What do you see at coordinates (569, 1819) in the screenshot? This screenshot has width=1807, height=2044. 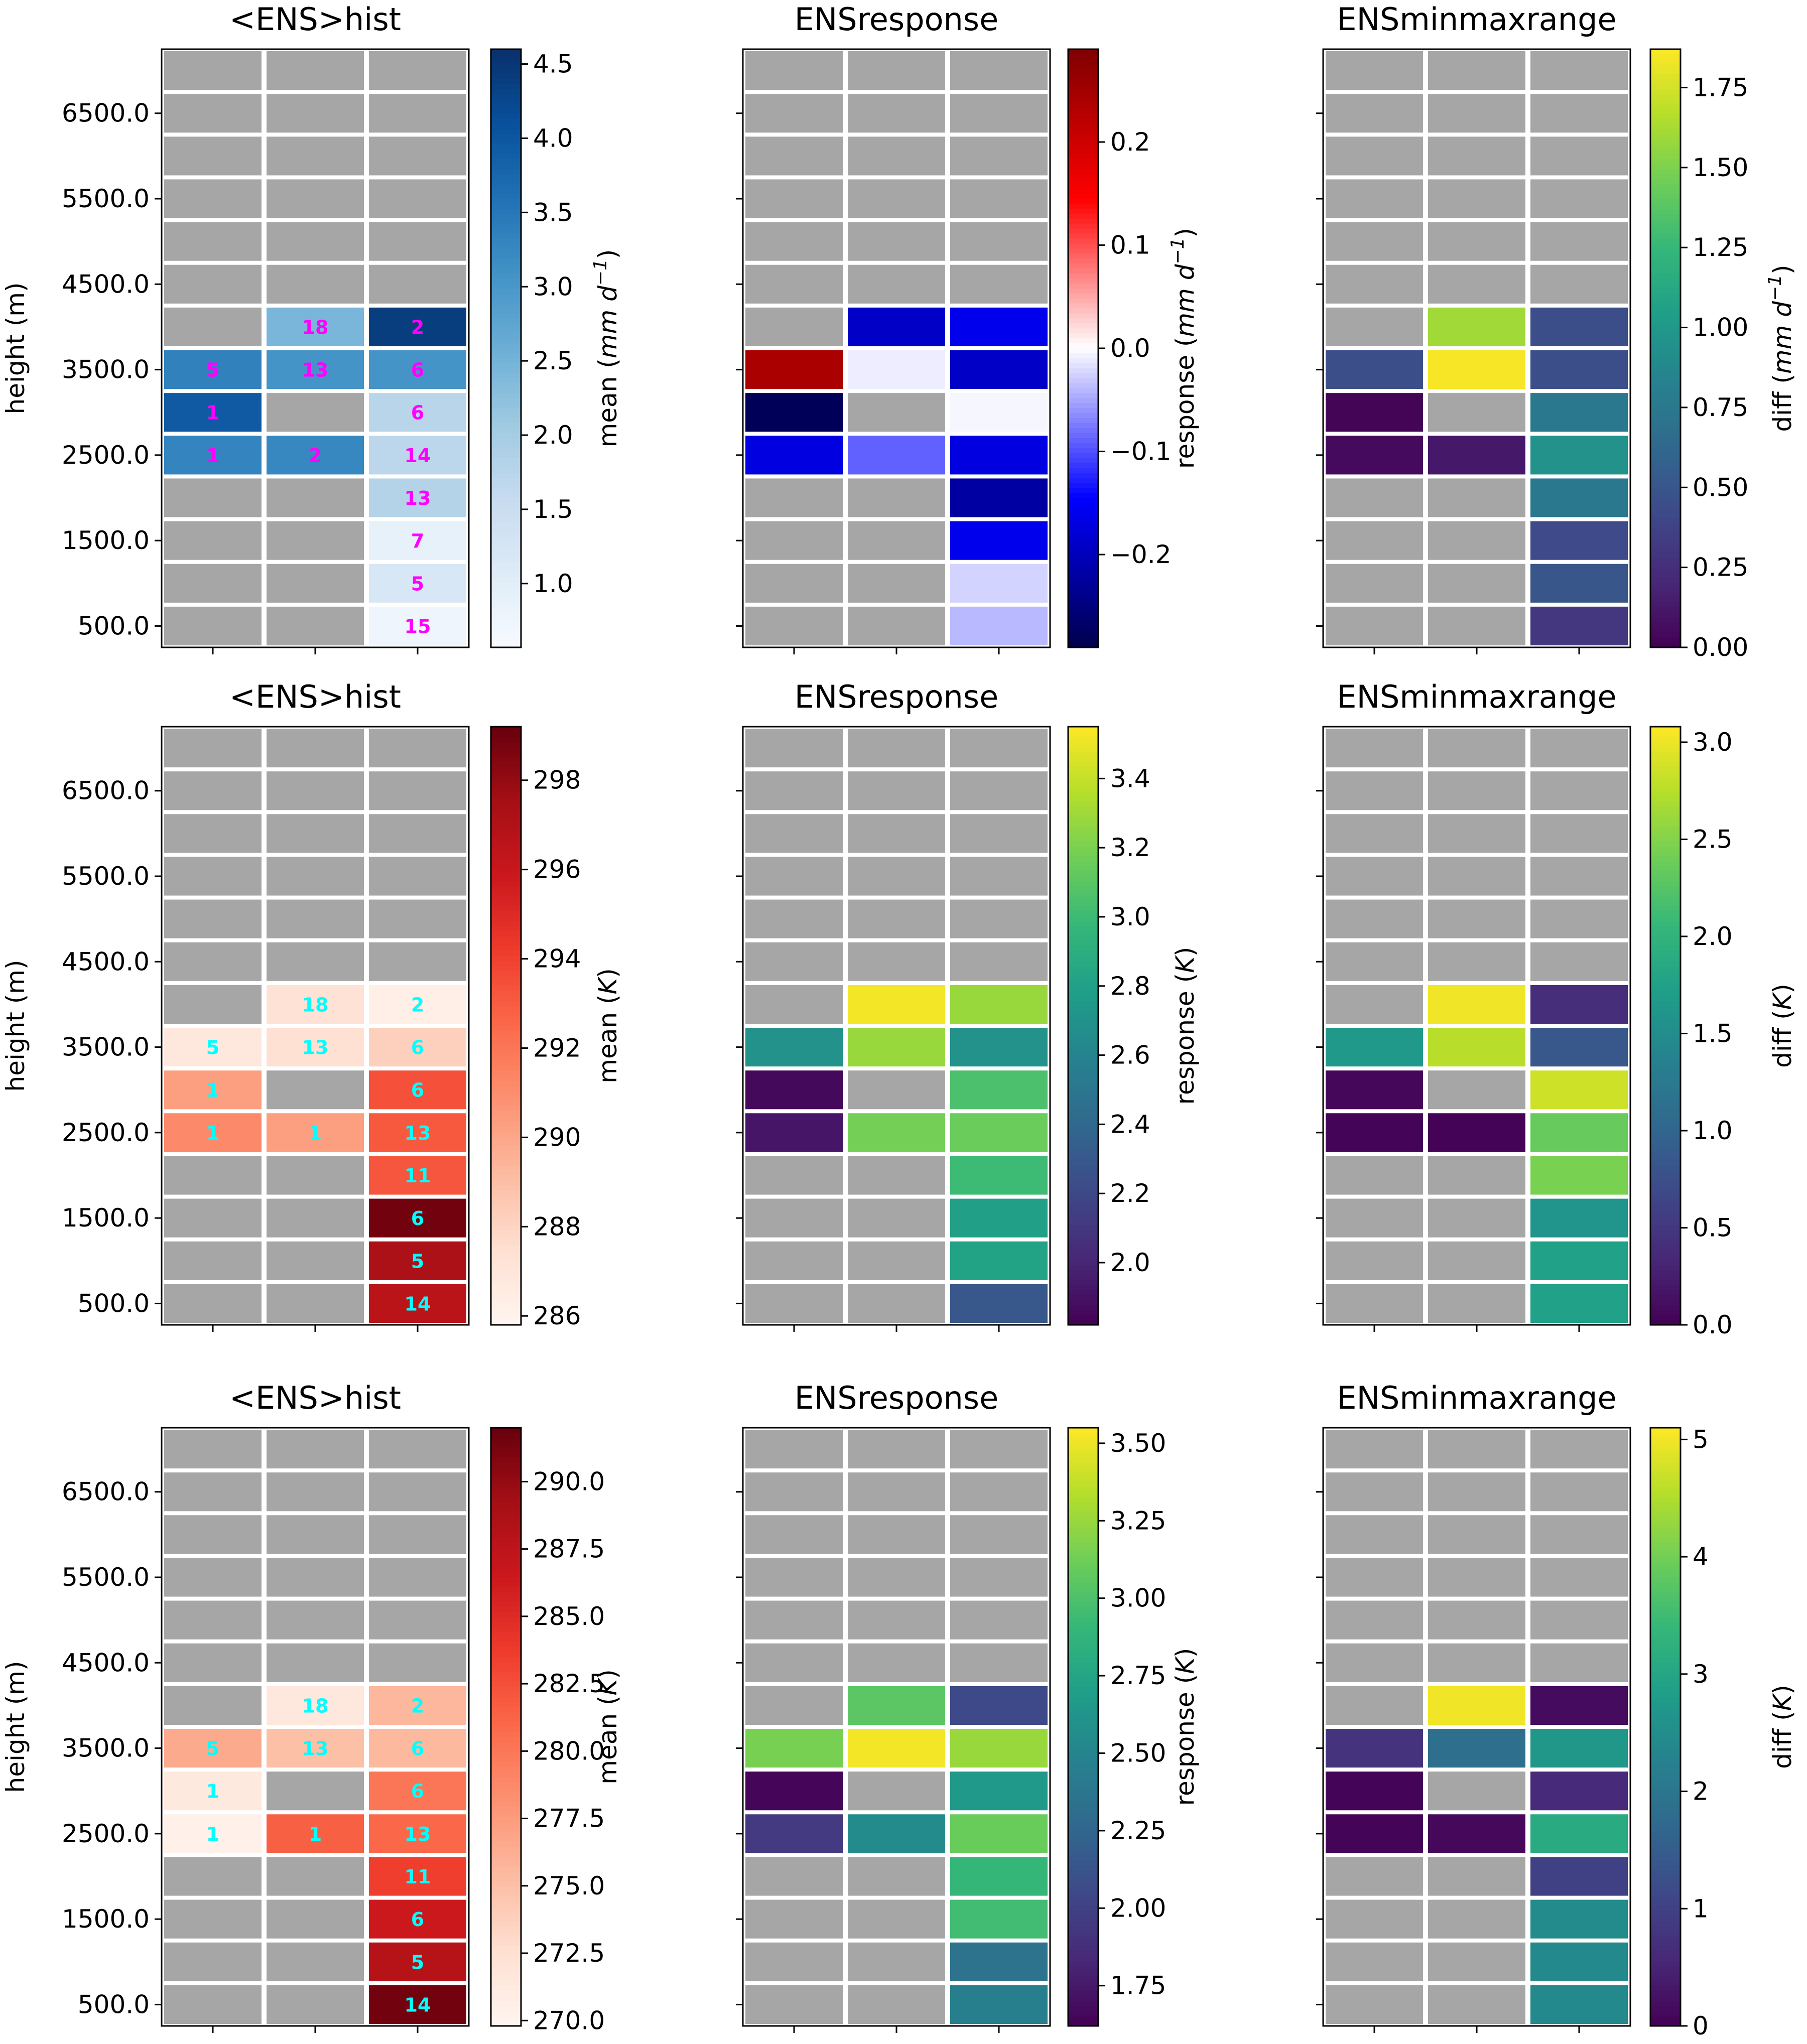 I see `colorbar-tick-label: 277.5` at bounding box center [569, 1819].